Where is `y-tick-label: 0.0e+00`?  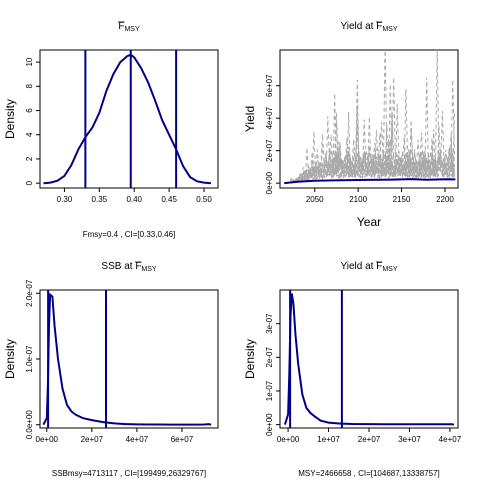
y-tick-label: 0.0e+00 is located at coordinates (29, 425).